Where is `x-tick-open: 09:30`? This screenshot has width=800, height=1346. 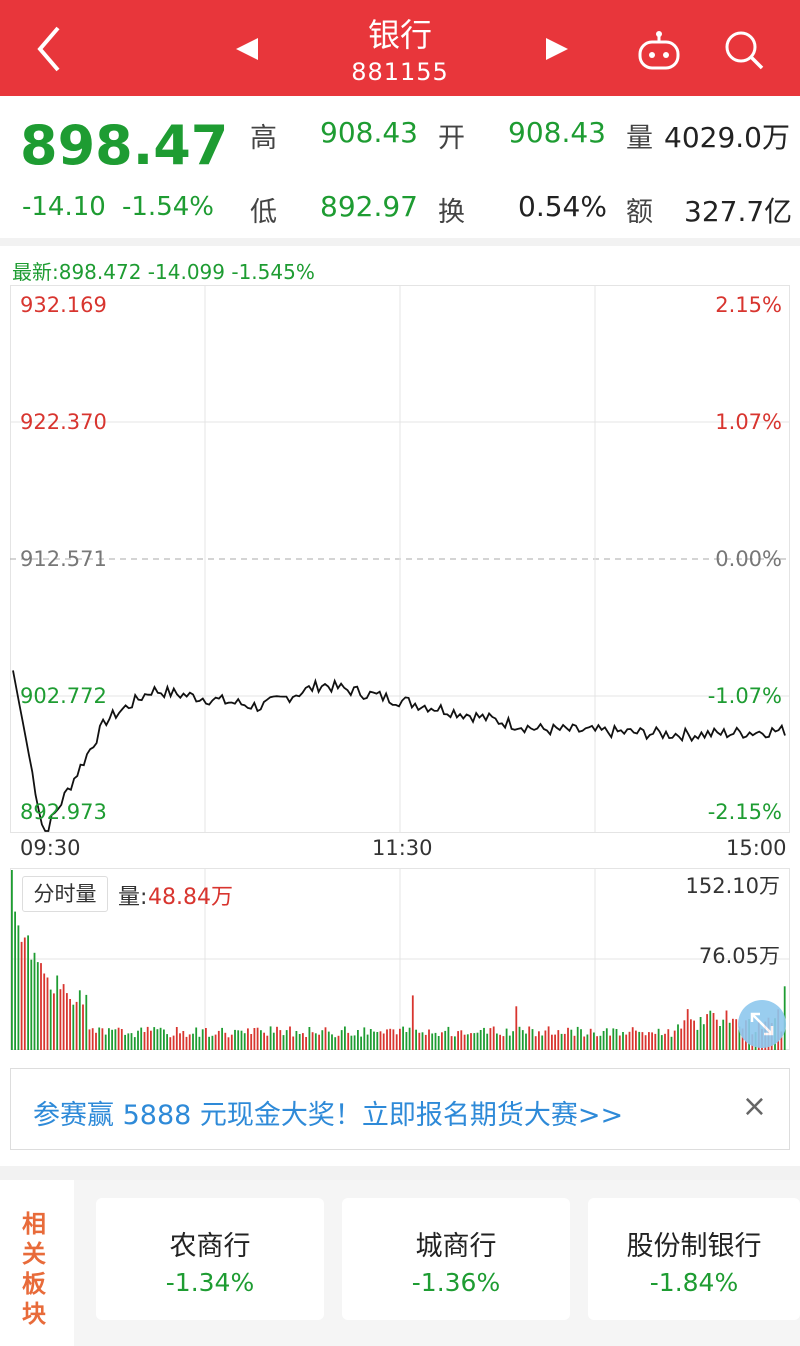
x-tick-open: 09:30 is located at coordinates (50, 848).